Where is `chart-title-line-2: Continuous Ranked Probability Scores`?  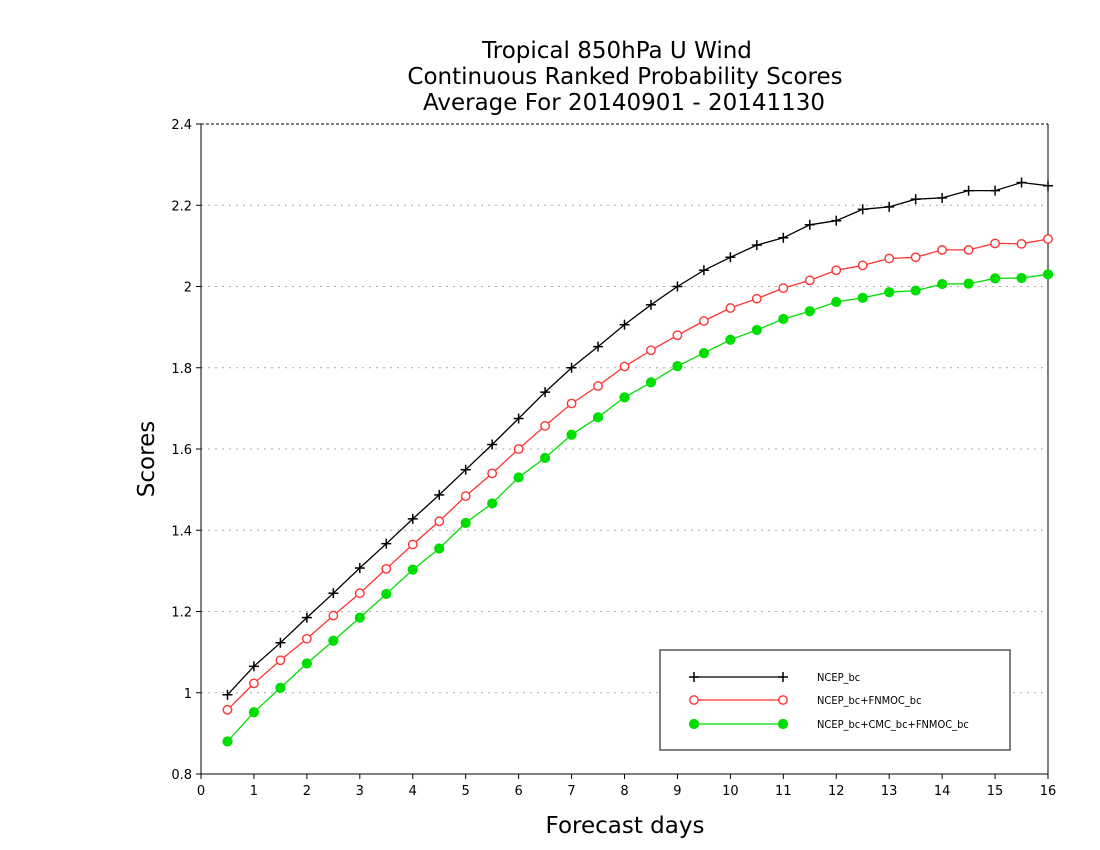 chart-title-line-2: Continuous Ranked Probability Scores is located at coordinates (624, 77).